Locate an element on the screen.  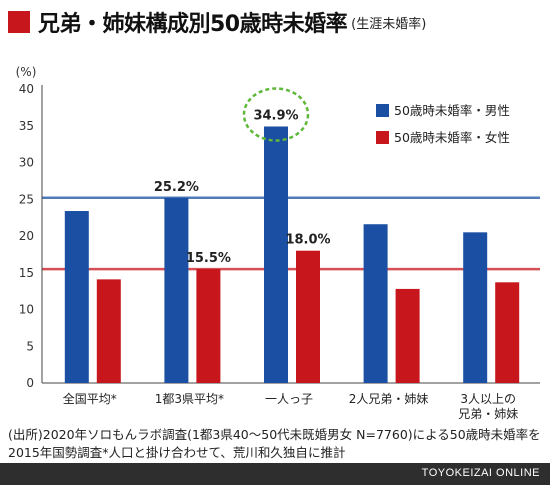
x-tick-label: 一人っ子 is located at coordinates (289, 399).